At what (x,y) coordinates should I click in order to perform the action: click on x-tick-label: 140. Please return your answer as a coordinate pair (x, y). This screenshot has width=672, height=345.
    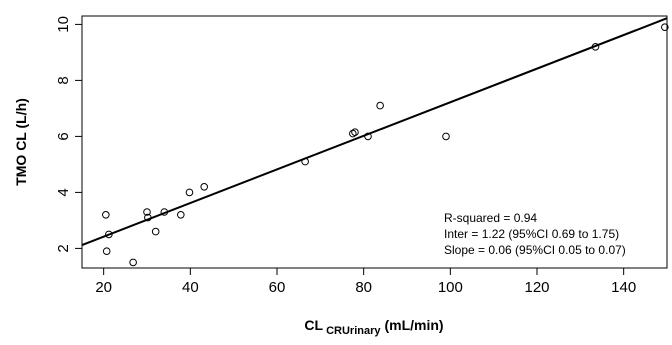
    Looking at the image, I should click on (623, 287).